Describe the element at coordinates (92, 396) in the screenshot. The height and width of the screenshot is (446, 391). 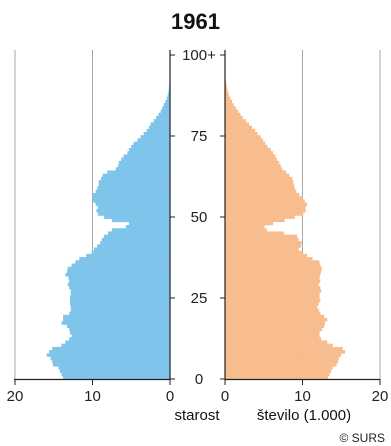
I see `x-tick-label-left-10: 10` at that location.